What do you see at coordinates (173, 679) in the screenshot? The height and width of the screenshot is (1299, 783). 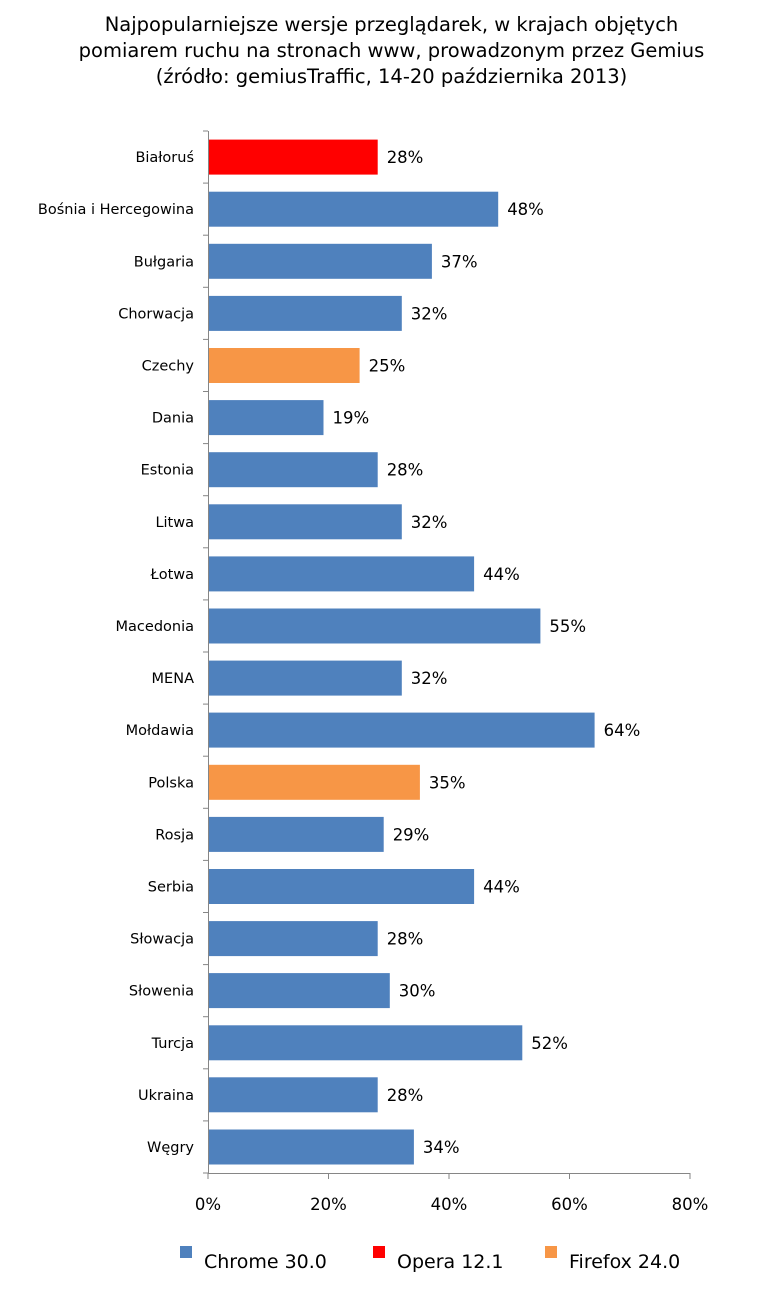 I see `category-label: MENA` at bounding box center [173, 679].